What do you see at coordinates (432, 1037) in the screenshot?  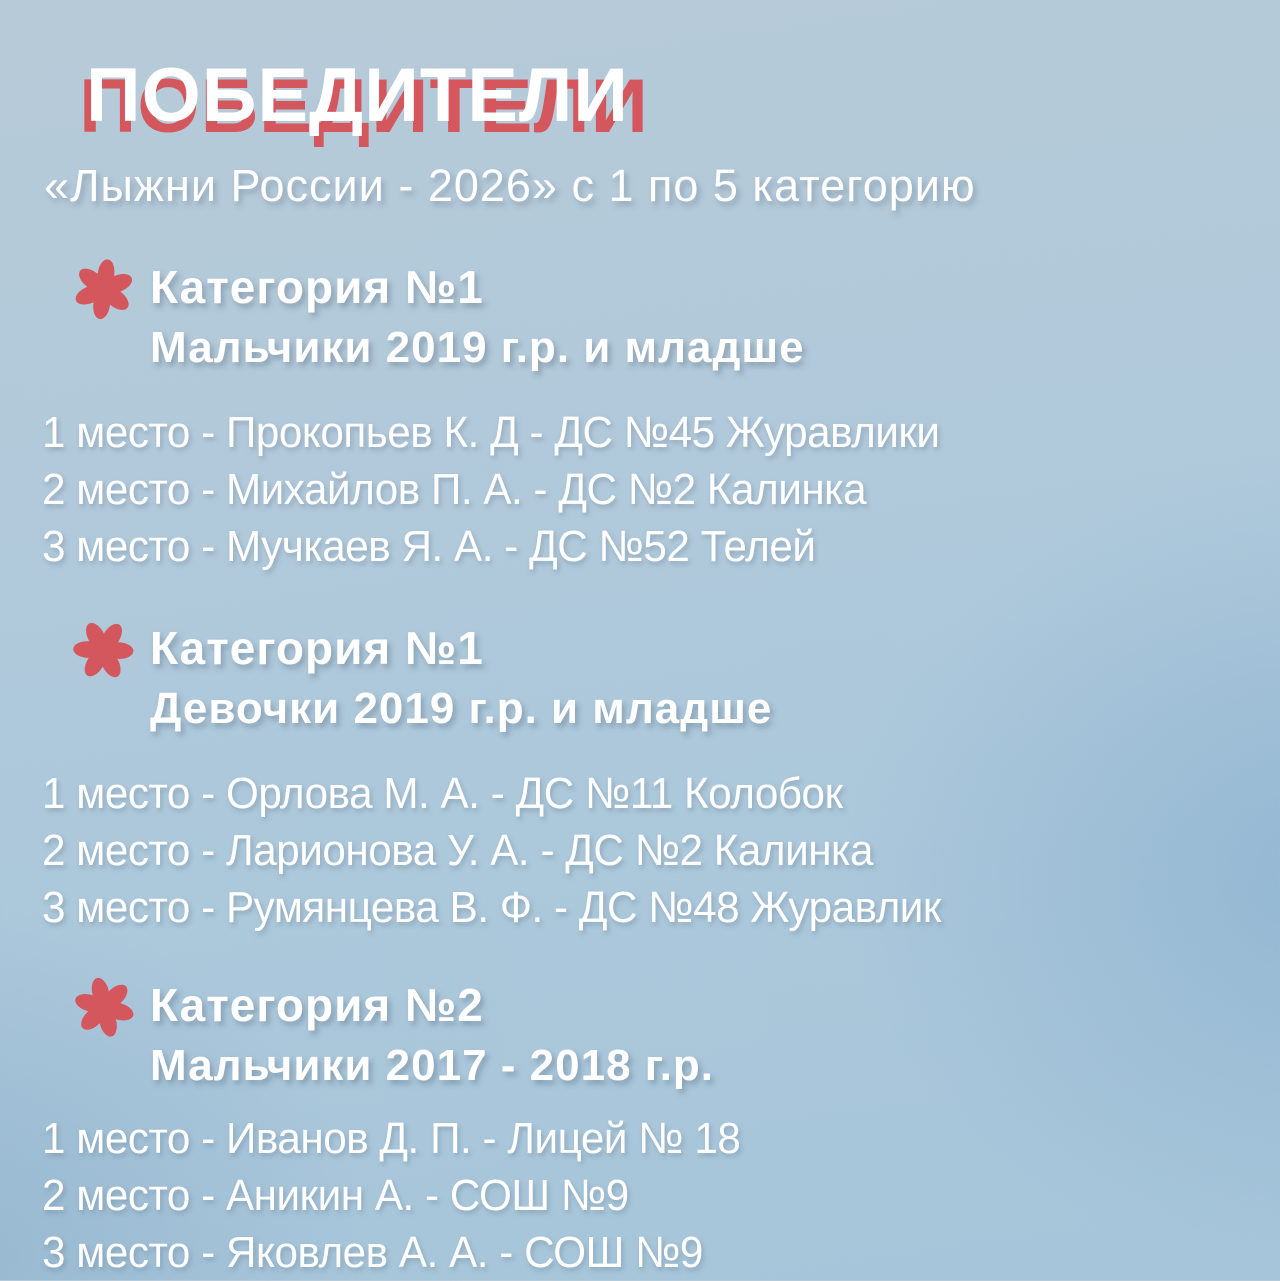 I see `category-heading-lines: Категория №2 Мальчики 2017 - 2018 г.р.` at bounding box center [432, 1037].